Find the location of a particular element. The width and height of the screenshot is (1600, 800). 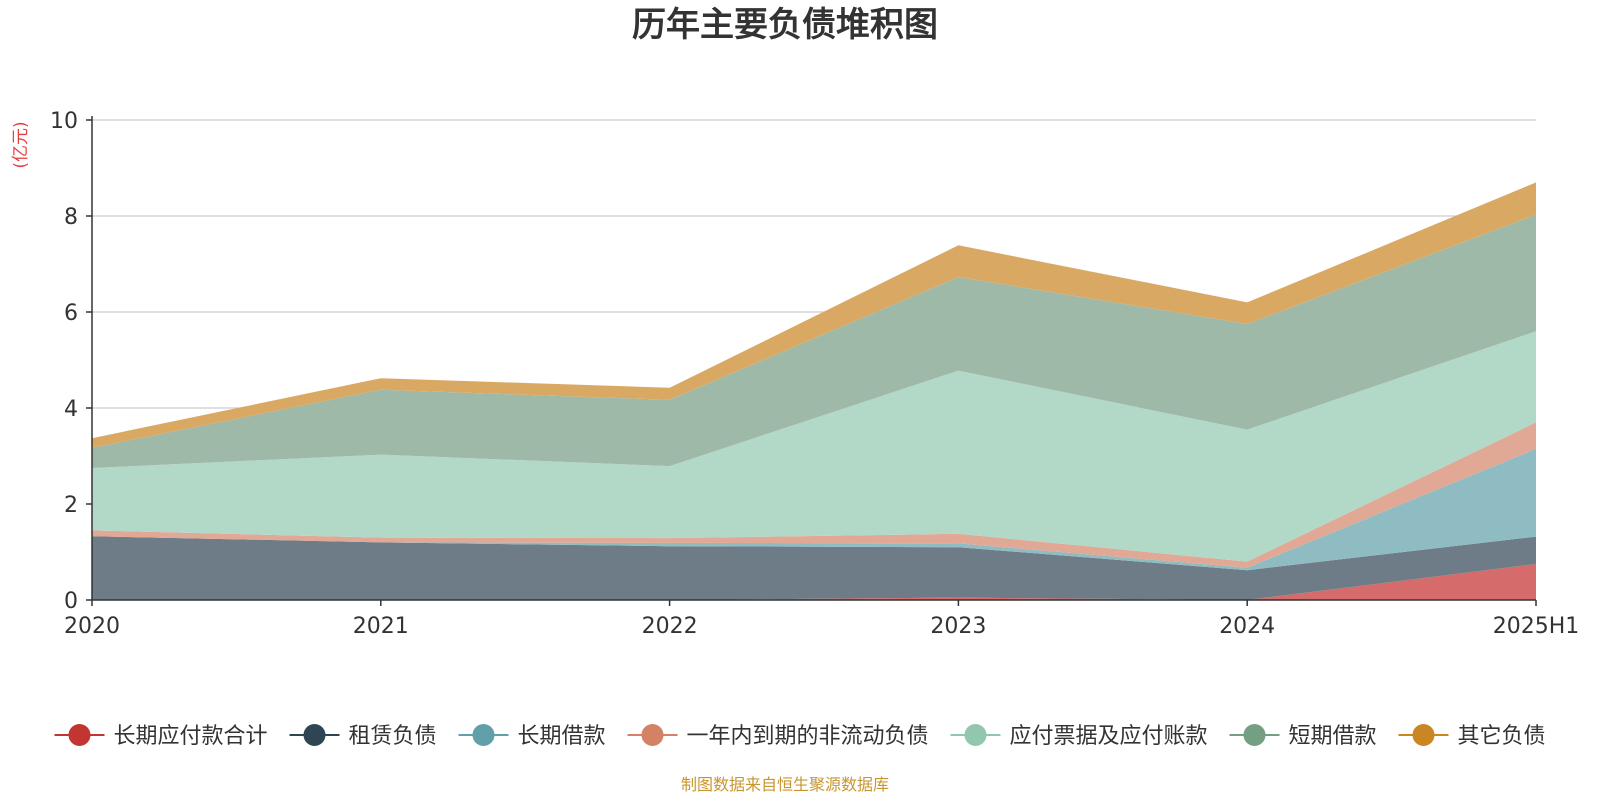

legend-label: 租赁负债 is located at coordinates (393, 736).